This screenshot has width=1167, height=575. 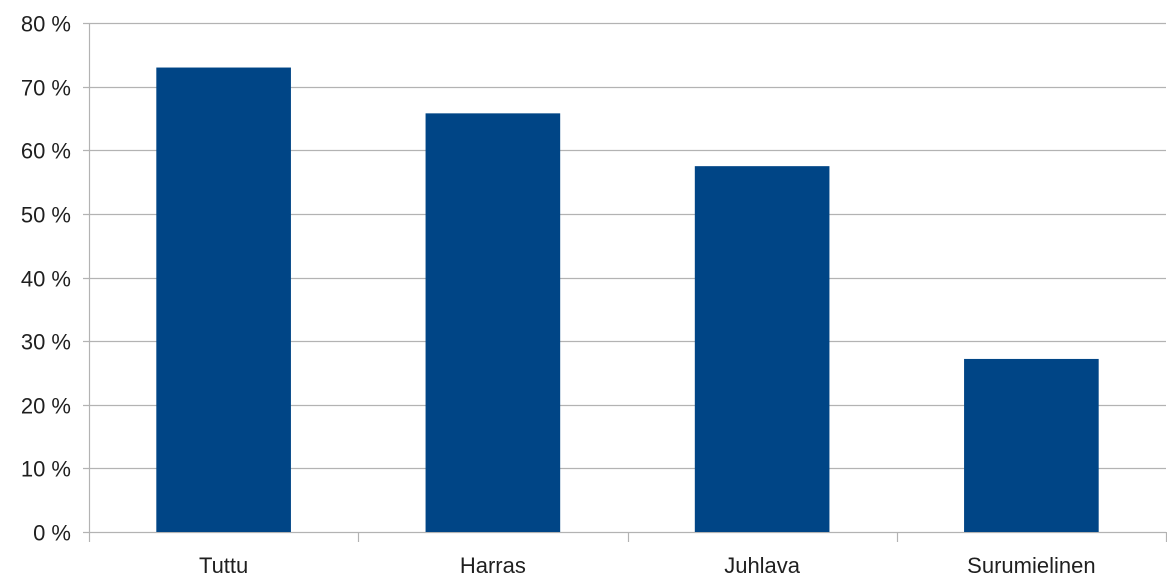 I want to click on y-tick-label-30: 30 %, so click(x=46, y=342).